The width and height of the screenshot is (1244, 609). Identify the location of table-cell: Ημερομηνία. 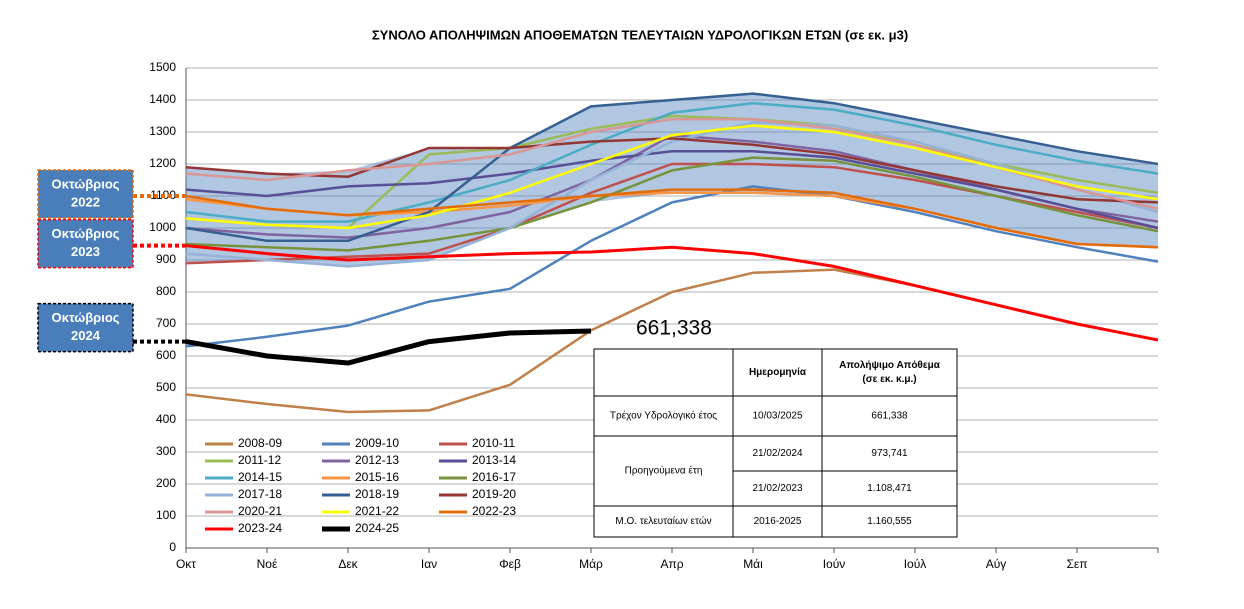
(778, 372).